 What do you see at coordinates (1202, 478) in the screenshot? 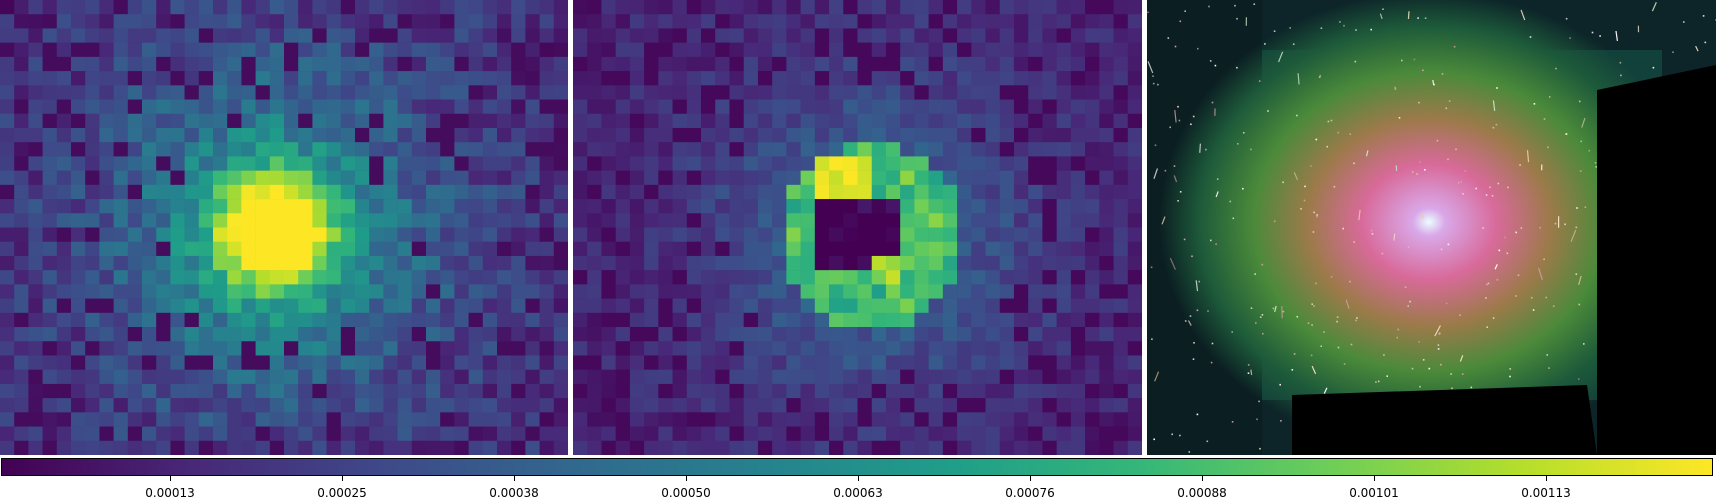
I see `colorbar-tick` at bounding box center [1202, 478].